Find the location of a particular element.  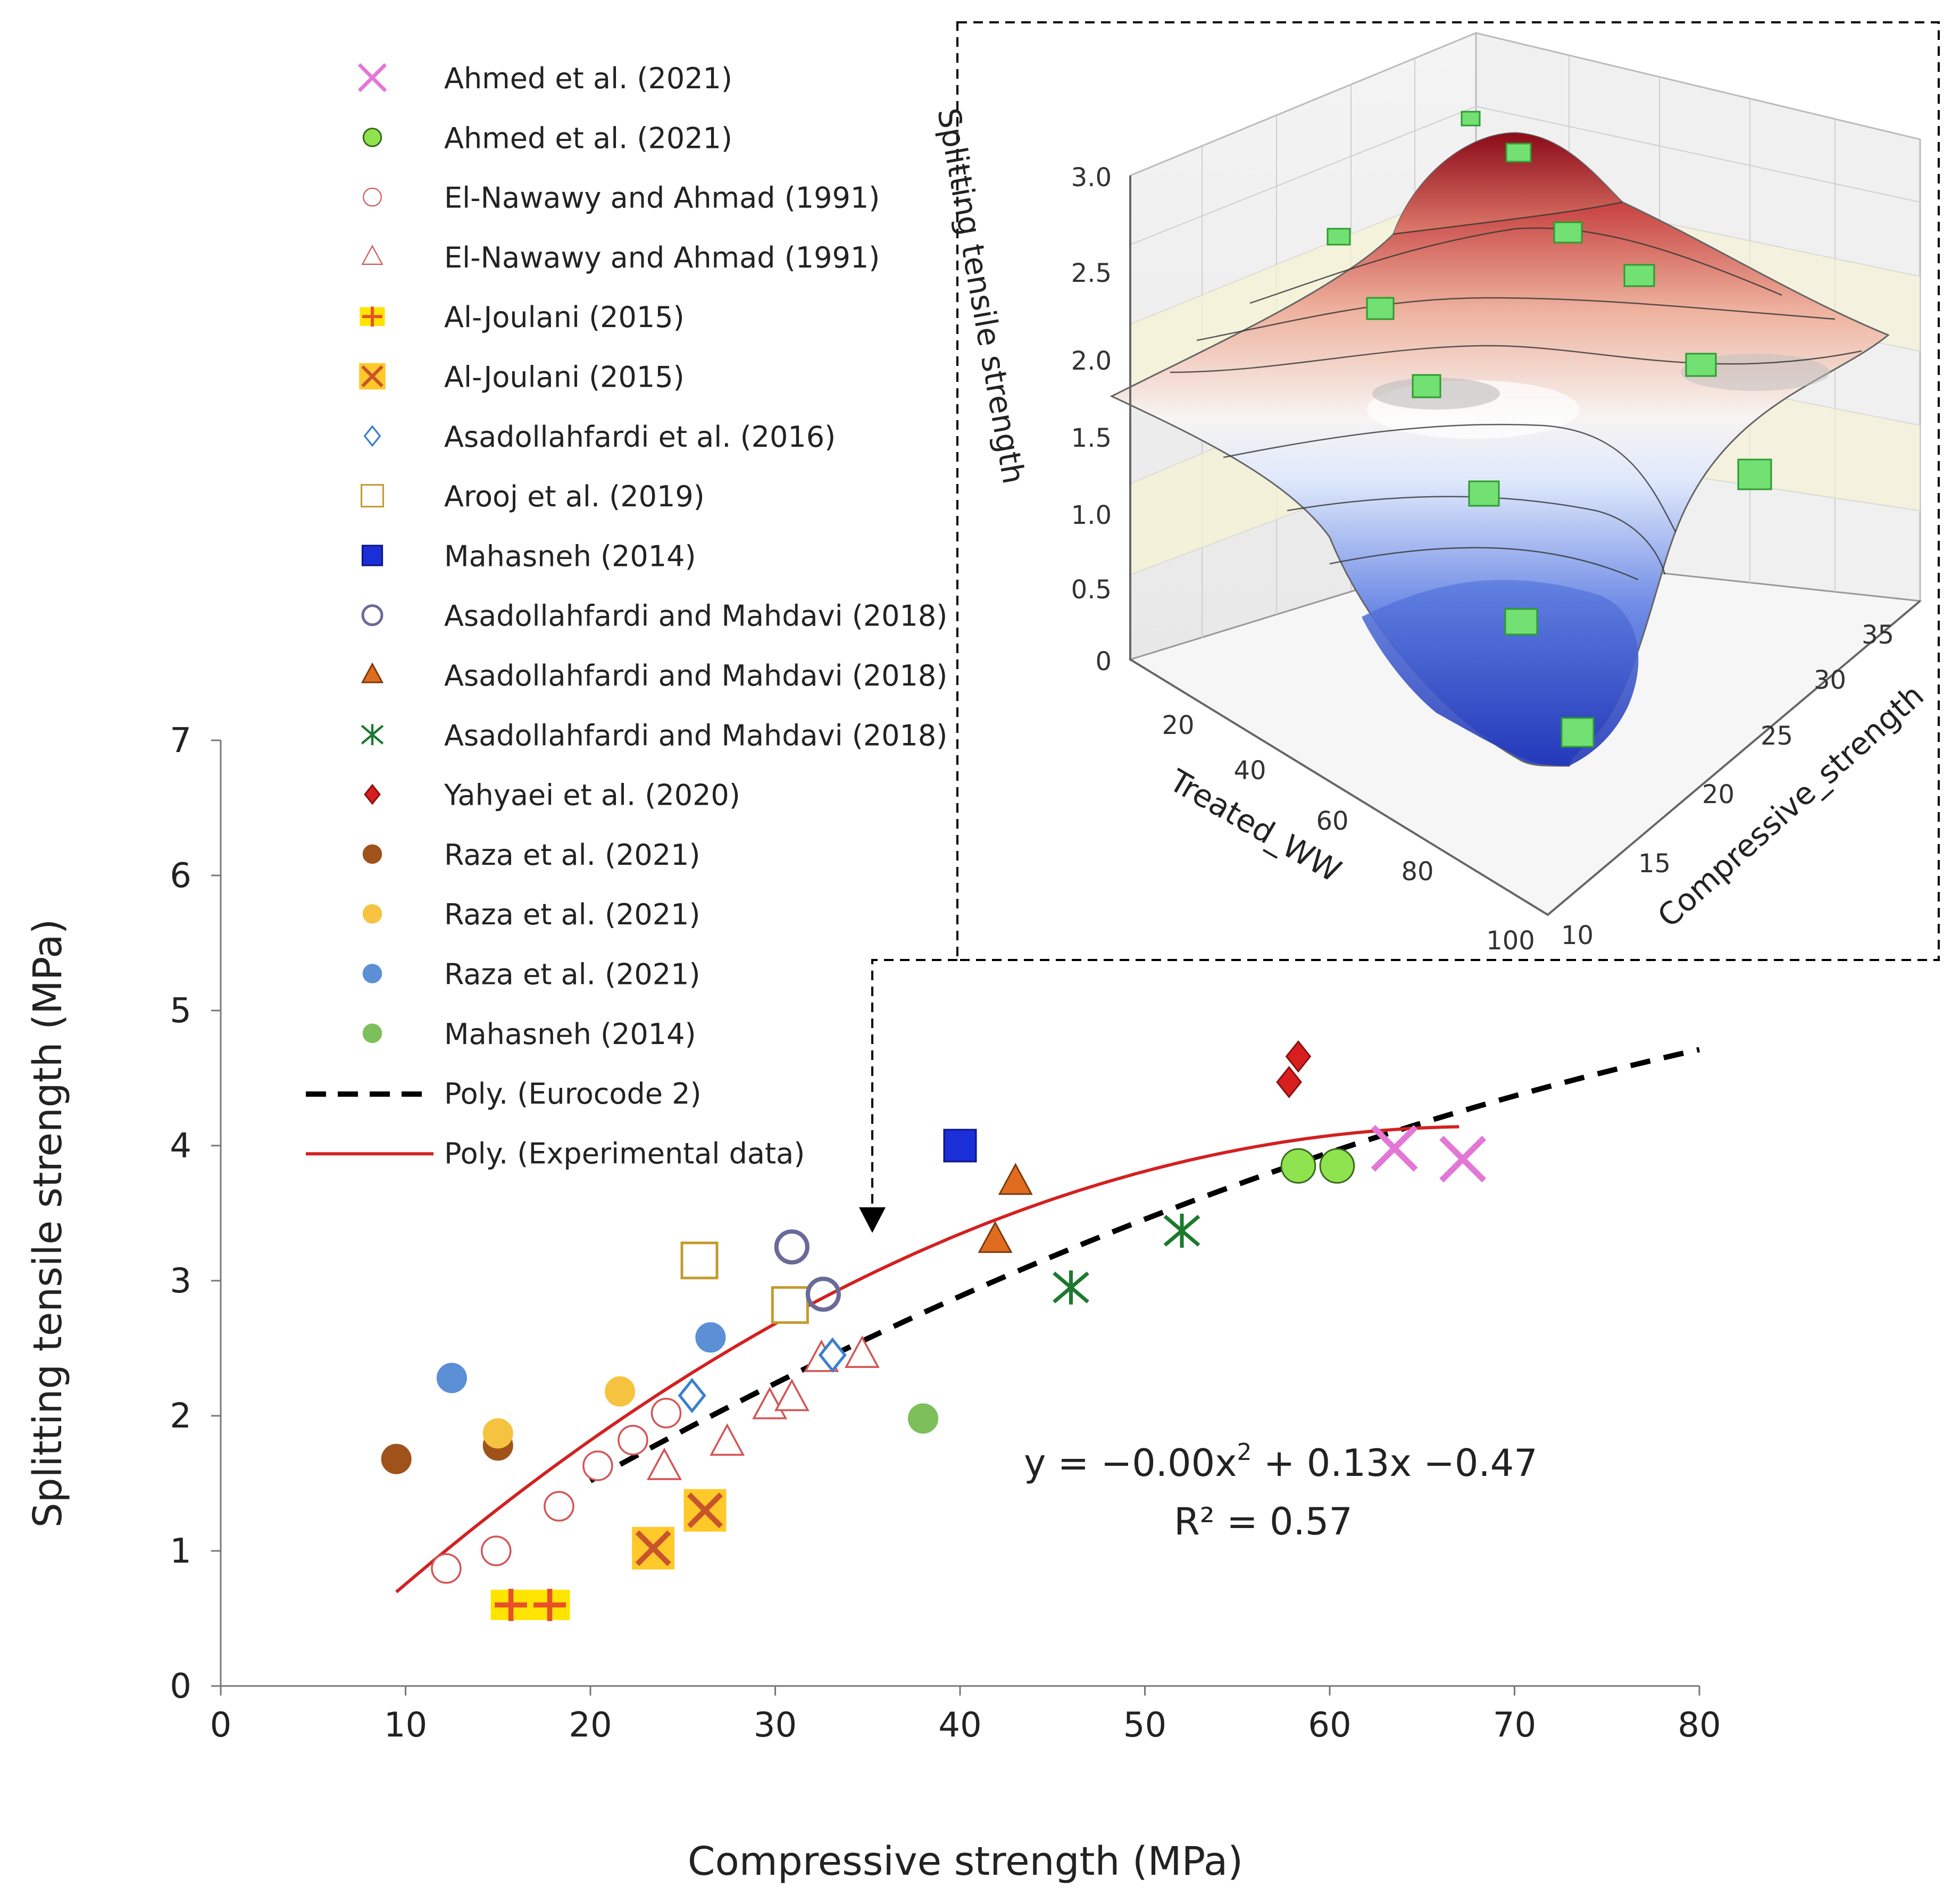

legend-item: Yahyaei et al. (2020) is located at coordinates (552, 795).